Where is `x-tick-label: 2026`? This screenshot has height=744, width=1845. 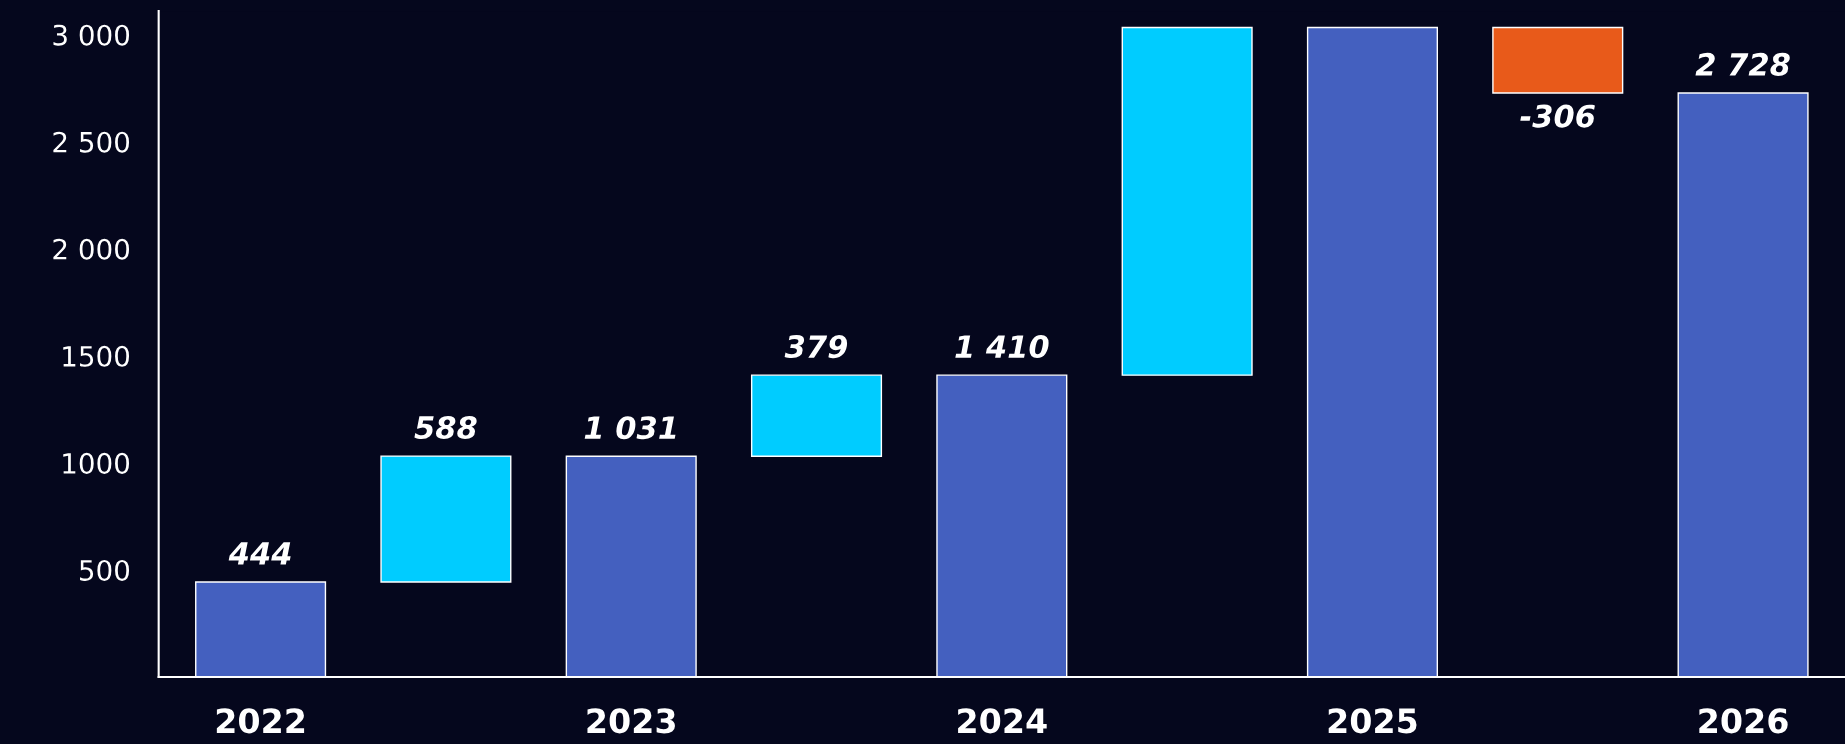
x-tick-label: 2026 is located at coordinates (1743, 721).